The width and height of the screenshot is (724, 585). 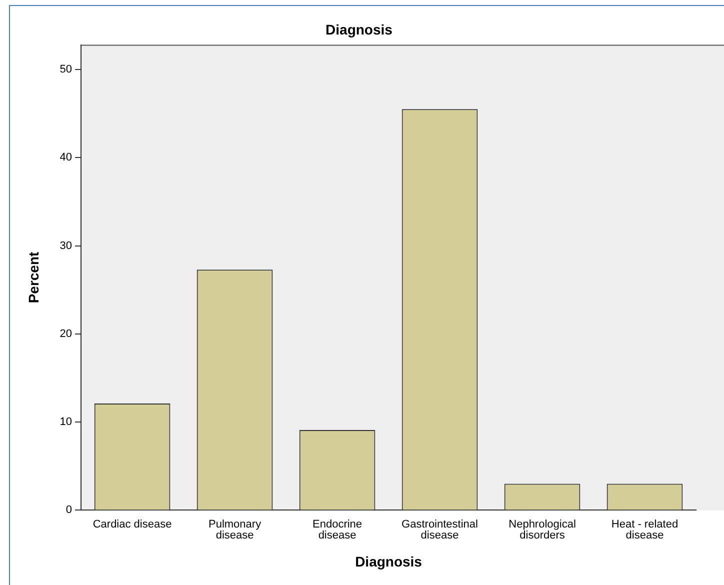 I want to click on x-tick-label: Pulmonary disease, so click(x=235, y=530).